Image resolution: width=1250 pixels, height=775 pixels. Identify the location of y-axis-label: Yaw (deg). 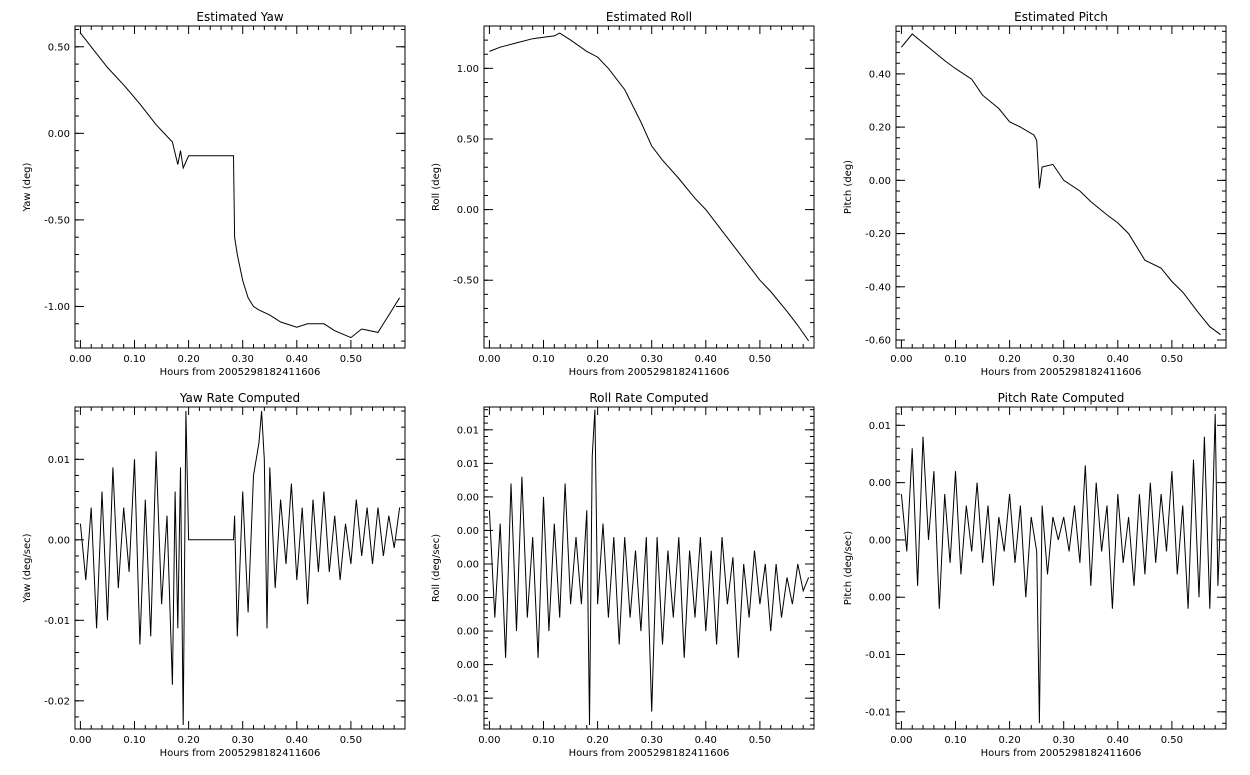
(27, 187).